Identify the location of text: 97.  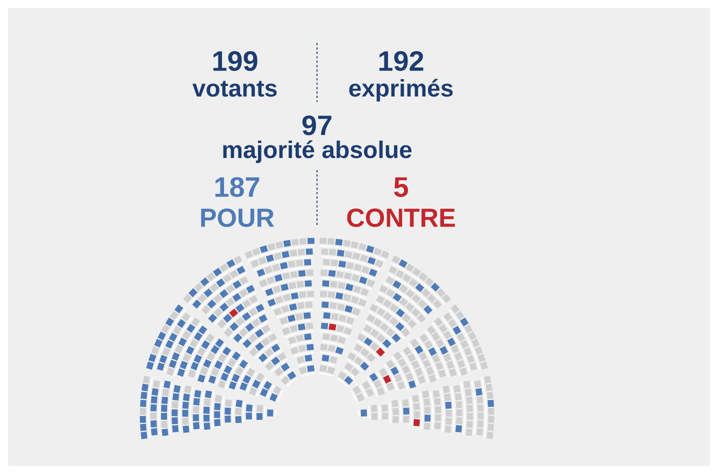
(317, 125).